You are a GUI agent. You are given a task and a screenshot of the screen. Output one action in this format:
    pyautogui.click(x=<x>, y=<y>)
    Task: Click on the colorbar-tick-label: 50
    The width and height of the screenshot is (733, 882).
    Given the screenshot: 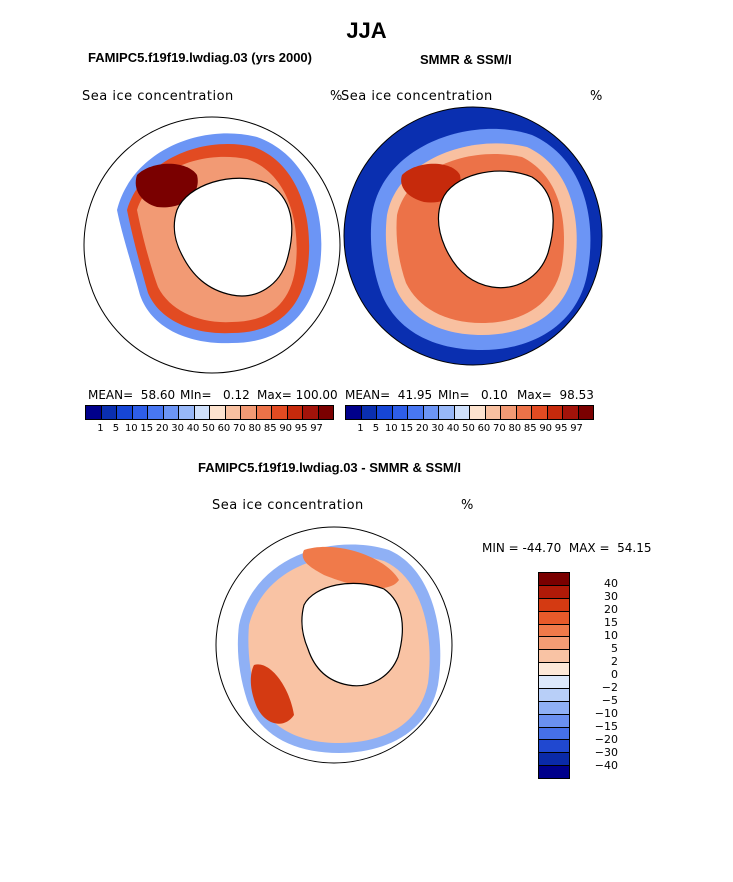 What is the action you would take?
    pyautogui.click(x=208, y=428)
    